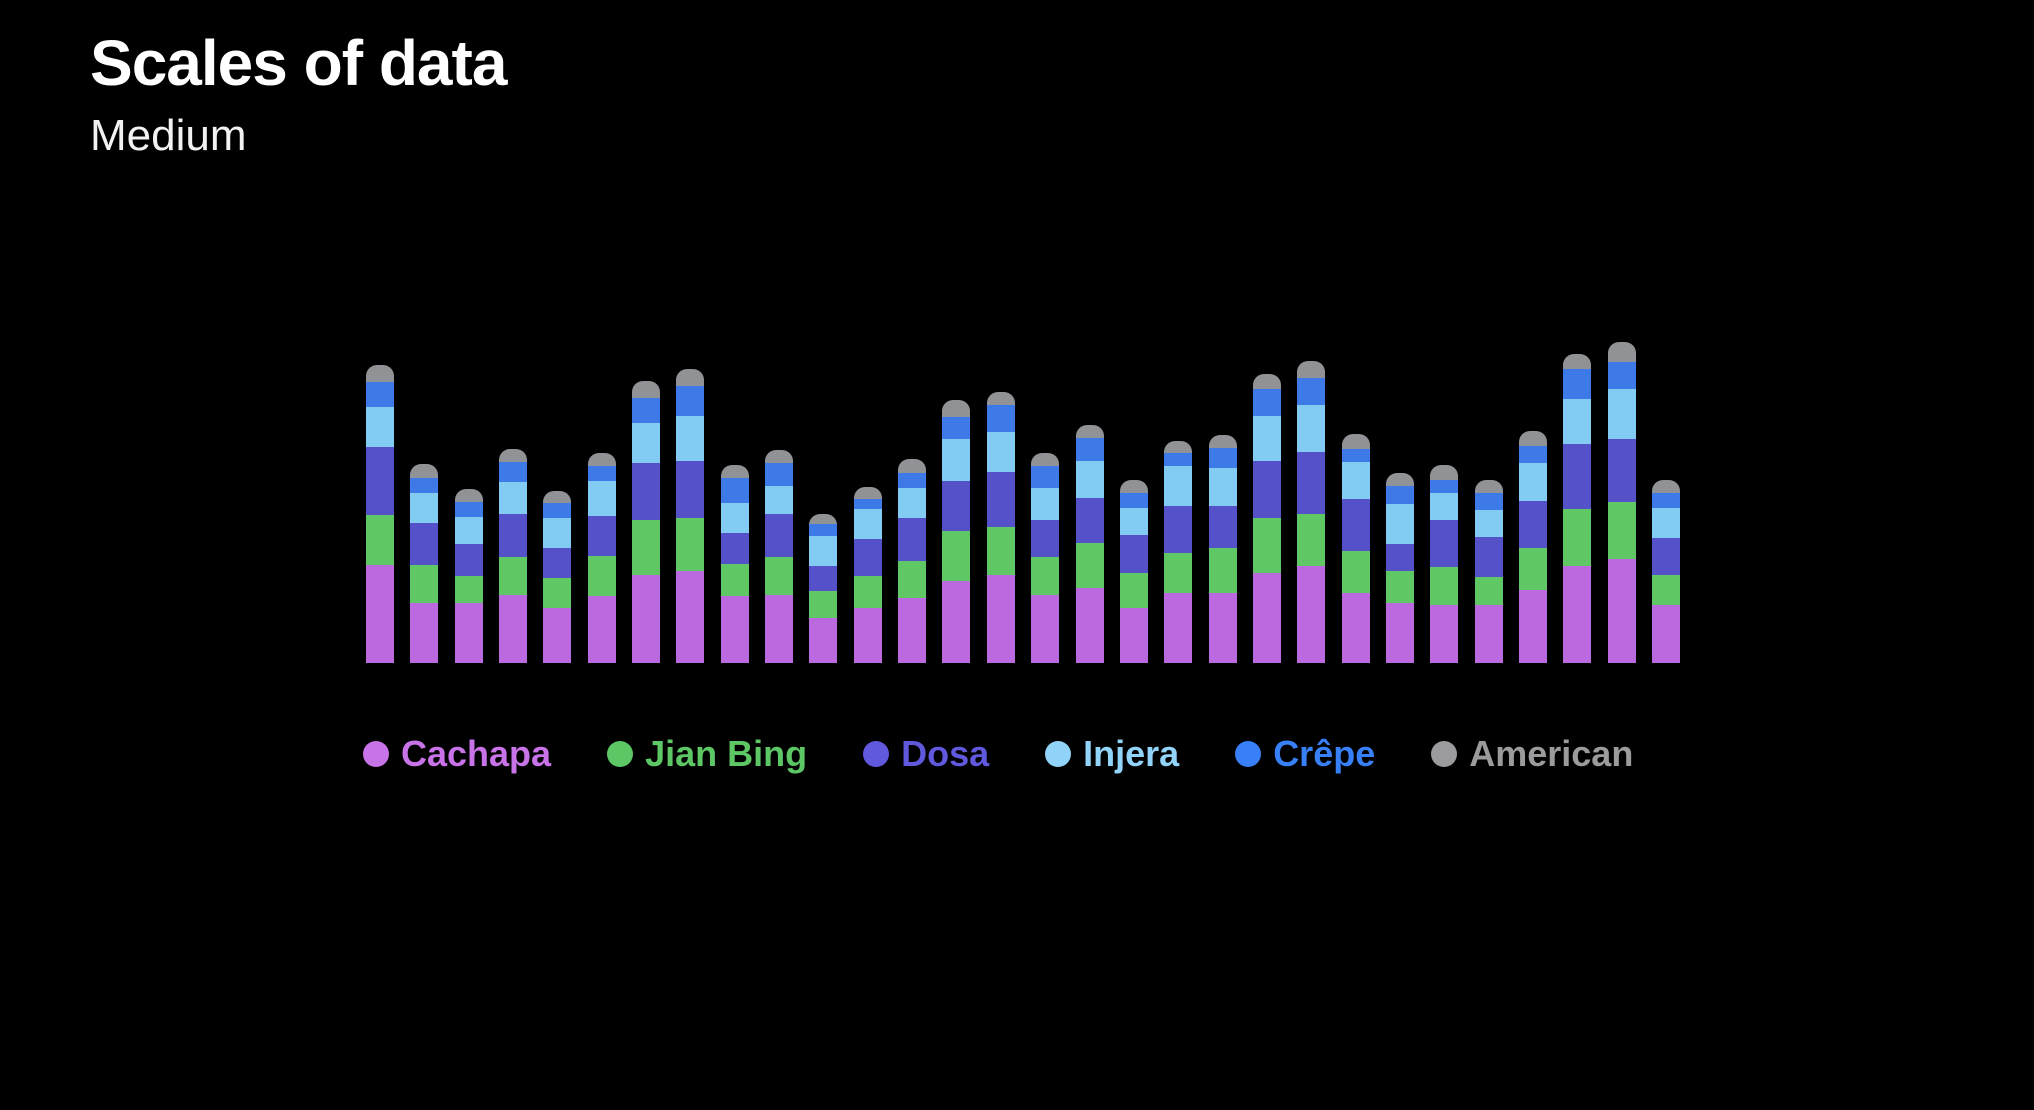 Image resolution: width=2034 pixels, height=1110 pixels. What do you see at coordinates (998, 754) in the screenshot?
I see `chart-legend: Cachapa Jian Bing Dosa Injera Crêpe American` at bounding box center [998, 754].